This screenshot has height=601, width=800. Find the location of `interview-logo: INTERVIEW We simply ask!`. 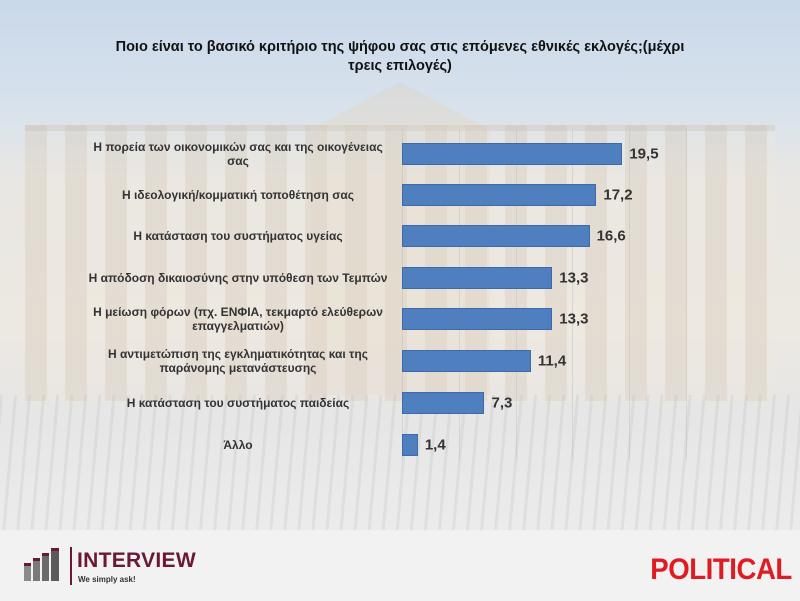

interview-logo: INTERVIEW We simply ask! is located at coordinates (112, 568).